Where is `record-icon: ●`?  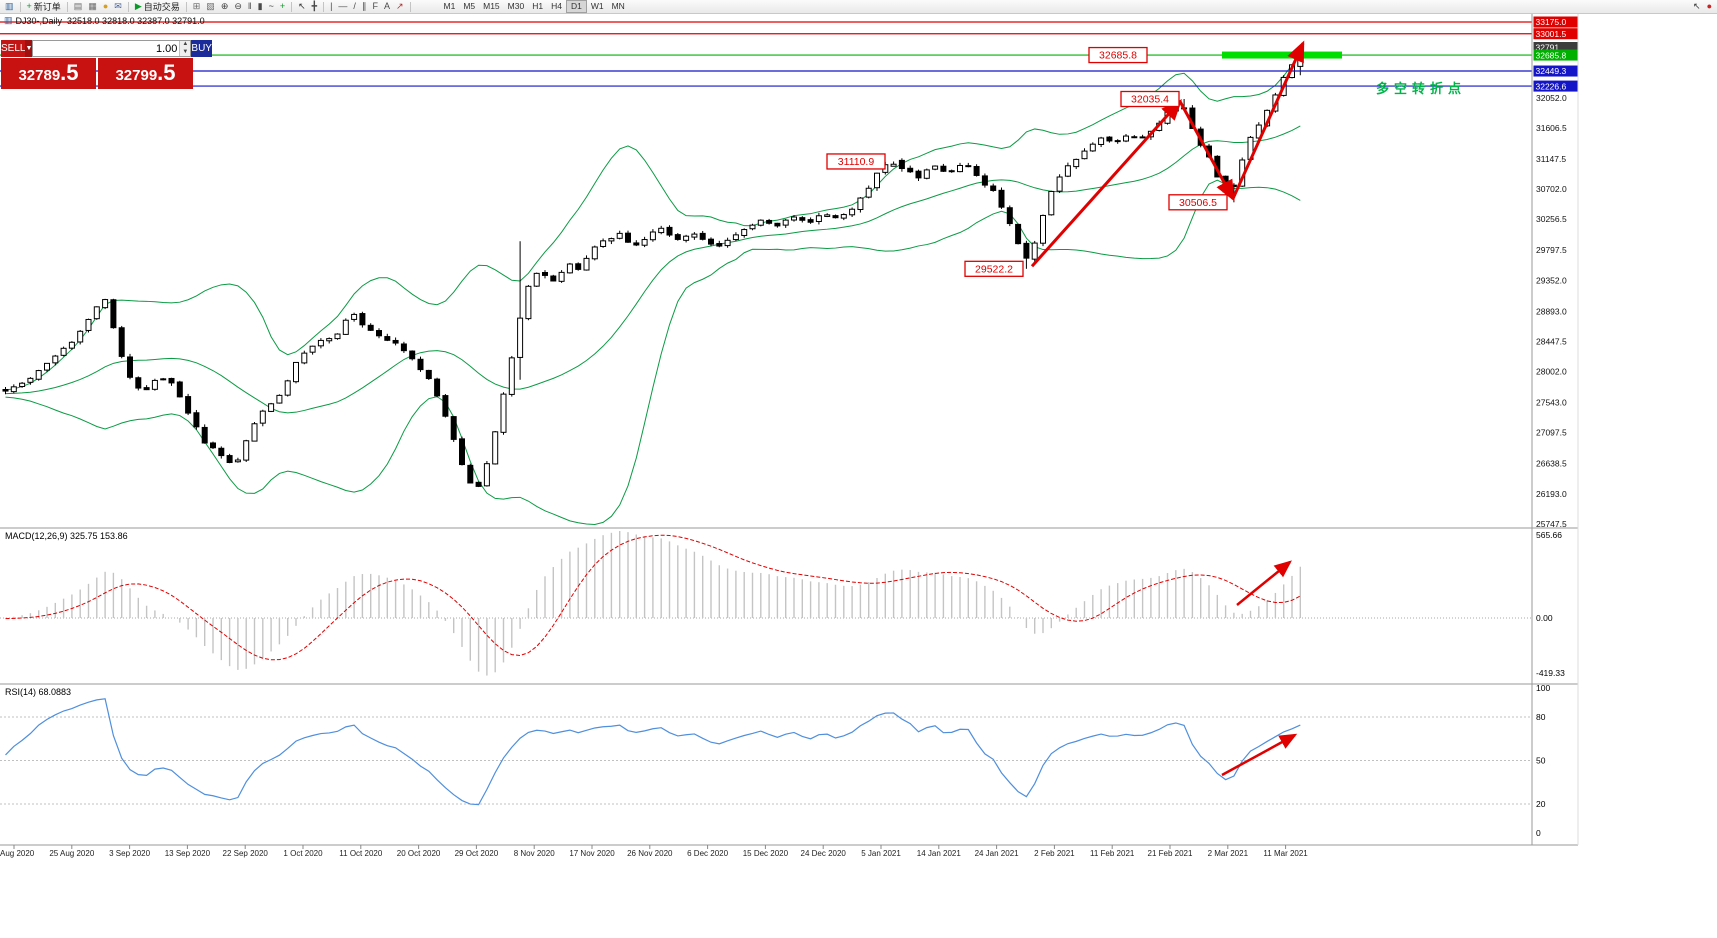
record-icon: ● is located at coordinates (1709, 6).